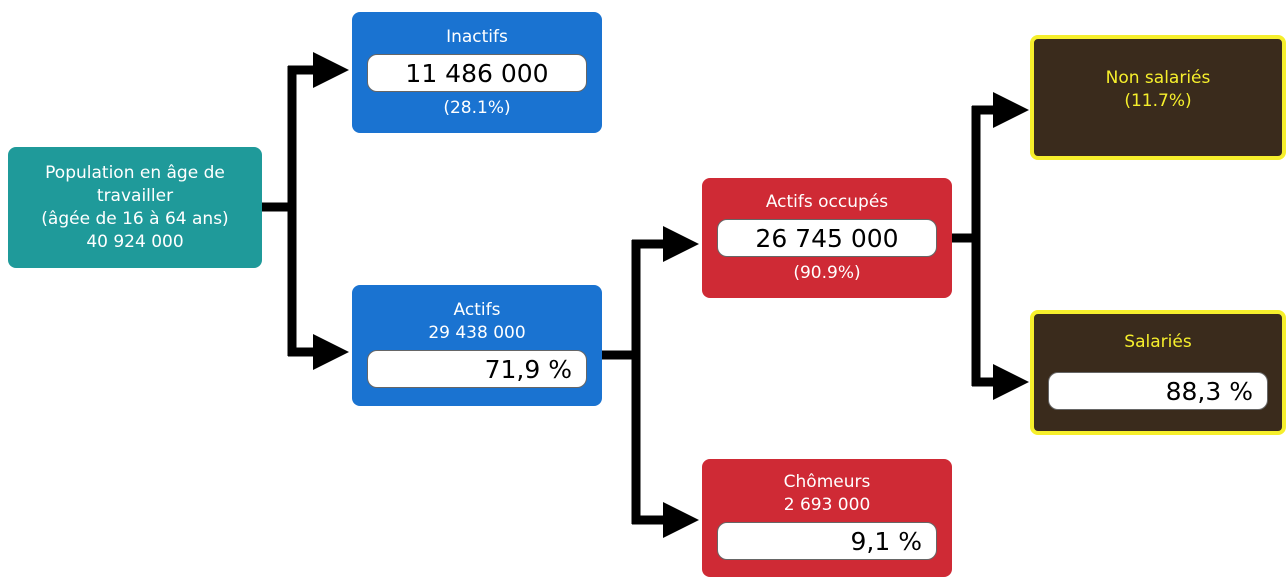 The image size is (1288, 577). I want to click on node-note: (90.9%), so click(827, 273).